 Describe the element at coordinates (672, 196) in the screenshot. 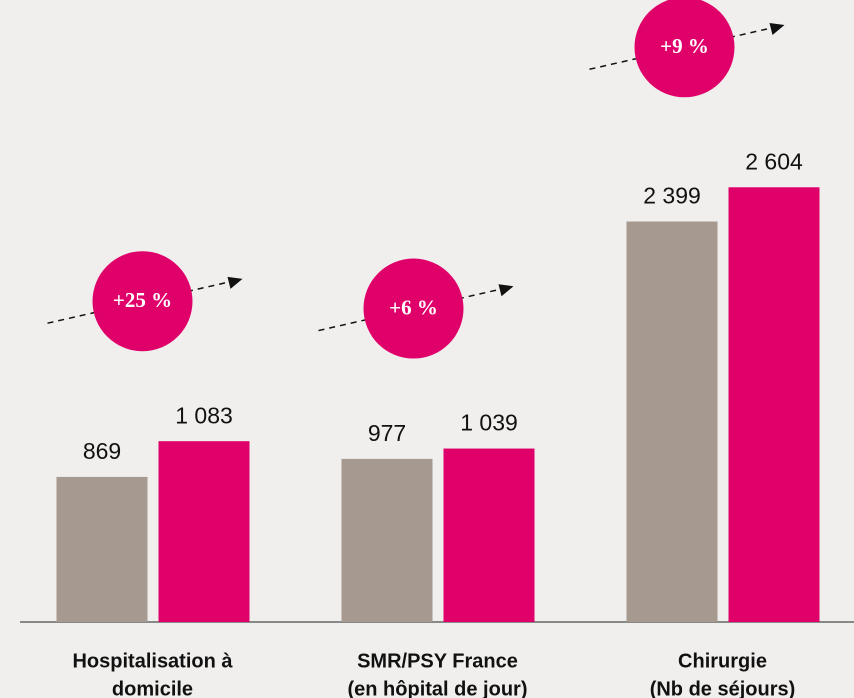

I see `value-label: 2 399` at that location.